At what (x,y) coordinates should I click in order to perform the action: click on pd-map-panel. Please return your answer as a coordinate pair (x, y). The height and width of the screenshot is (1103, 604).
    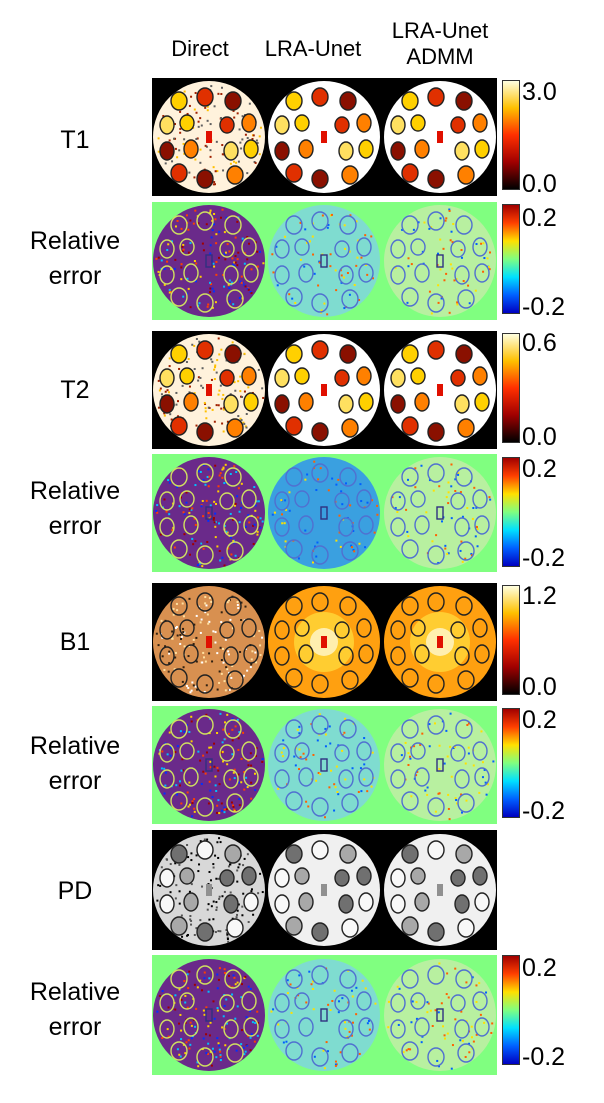
    Looking at the image, I should click on (324, 890).